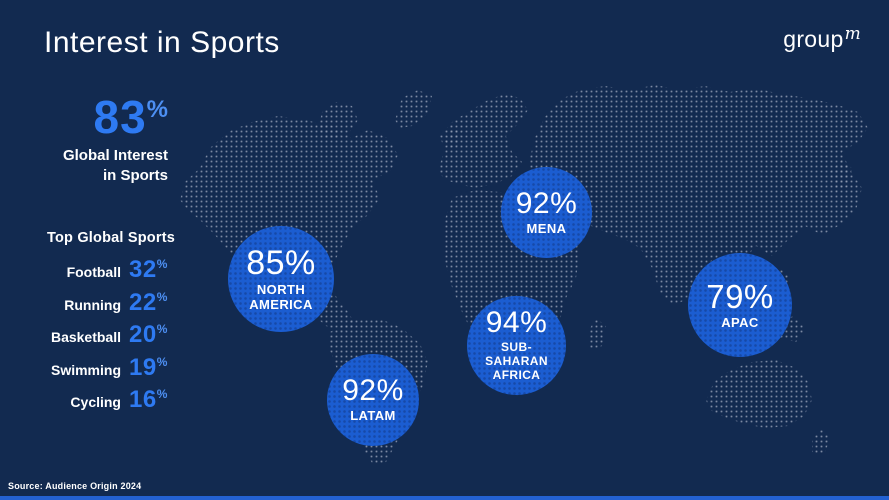  What do you see at coordinates (148, 367) in the screenshot?
I see `sport-value: 19%` at bounding box center [148, 367].